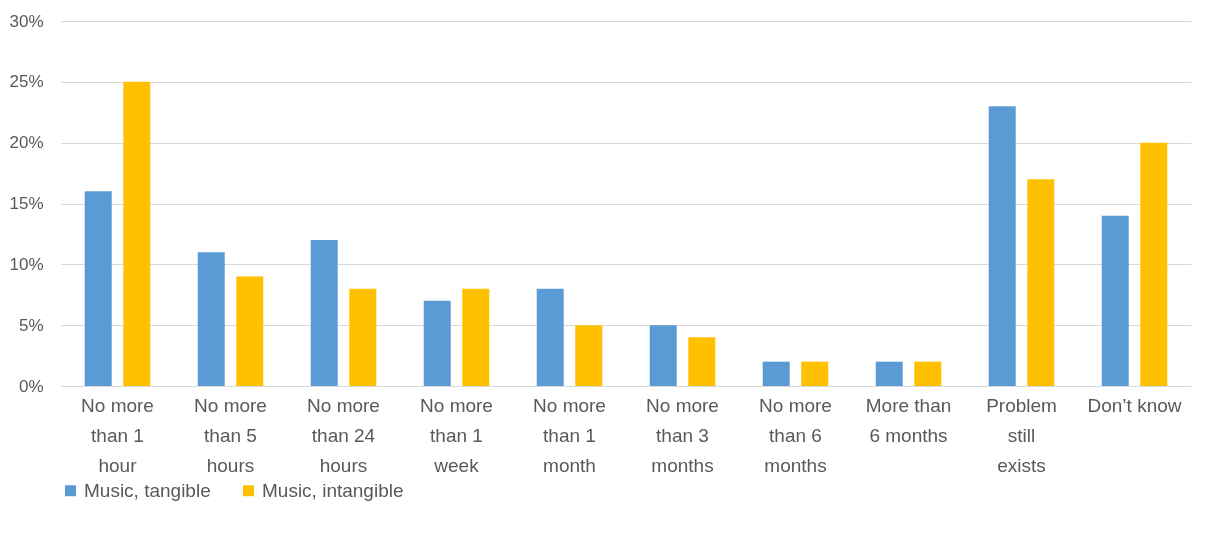  What do you see at coordinates (456, 435) in the screenshot?
I see `x-tick-label: No more than 1 week` at bounding box center [456, 435].